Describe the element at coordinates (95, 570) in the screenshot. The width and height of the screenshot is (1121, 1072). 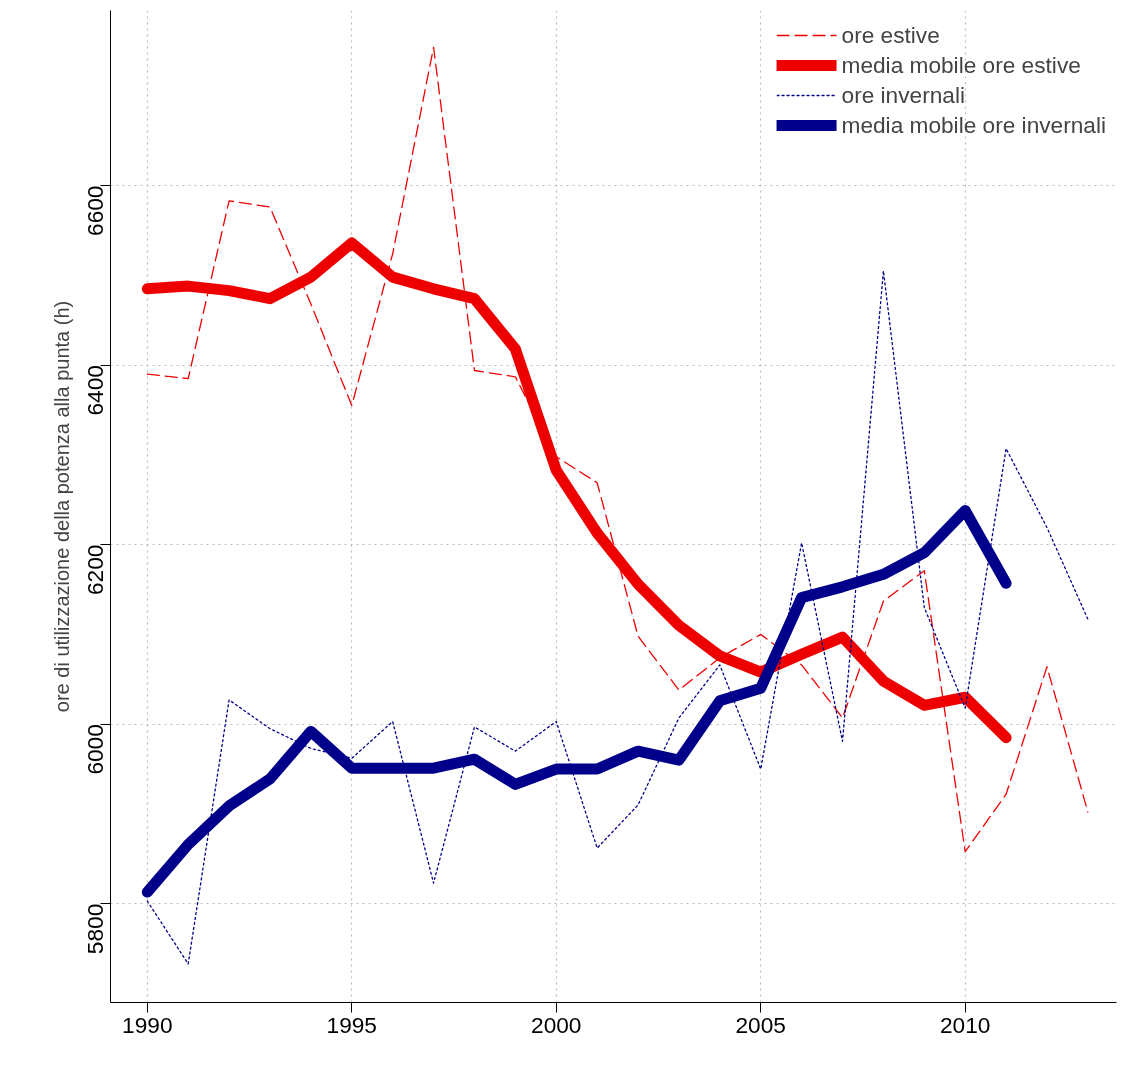
I see `y-tick-label: 6200` at that location.